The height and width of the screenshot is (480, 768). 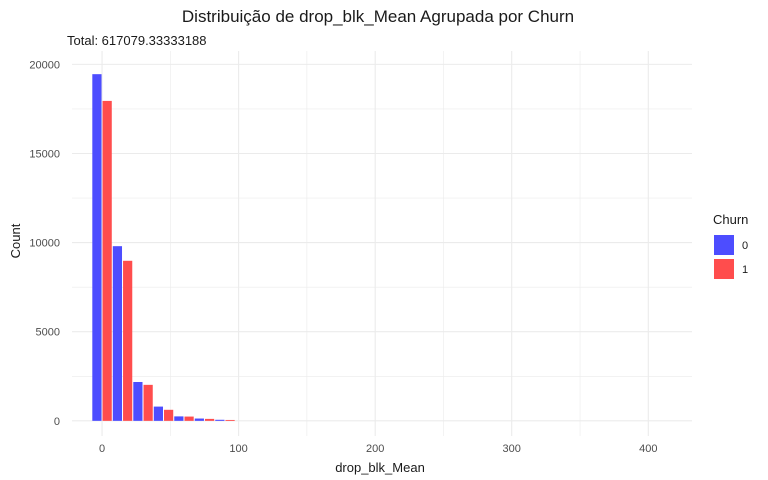 What do you see at coordinates (44, 65) in the screenshot?
I see `y-tick-label: 20000` at bounding box center [44, 65].